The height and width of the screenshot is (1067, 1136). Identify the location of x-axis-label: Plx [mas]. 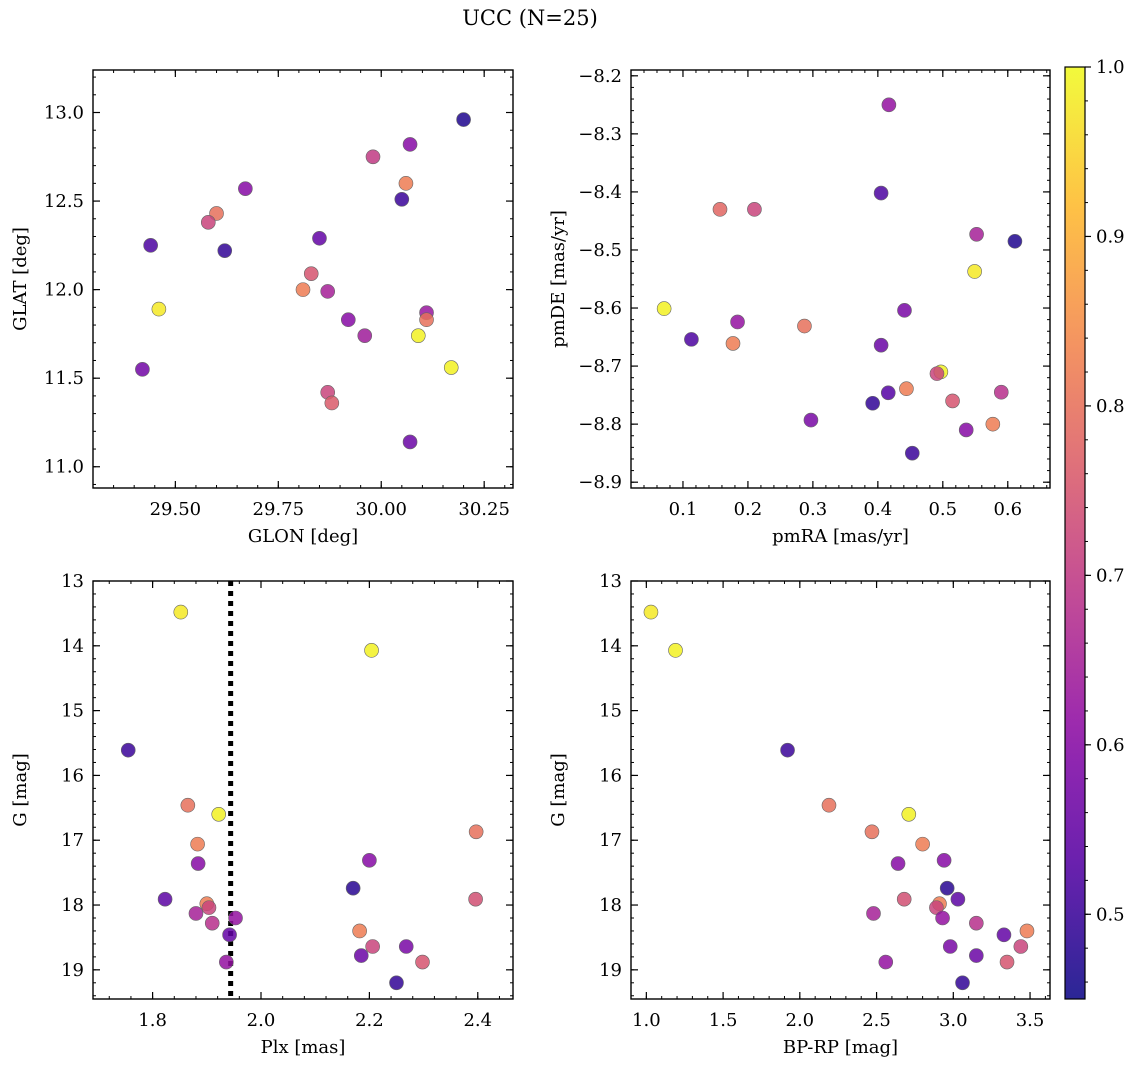
(303, 1047).